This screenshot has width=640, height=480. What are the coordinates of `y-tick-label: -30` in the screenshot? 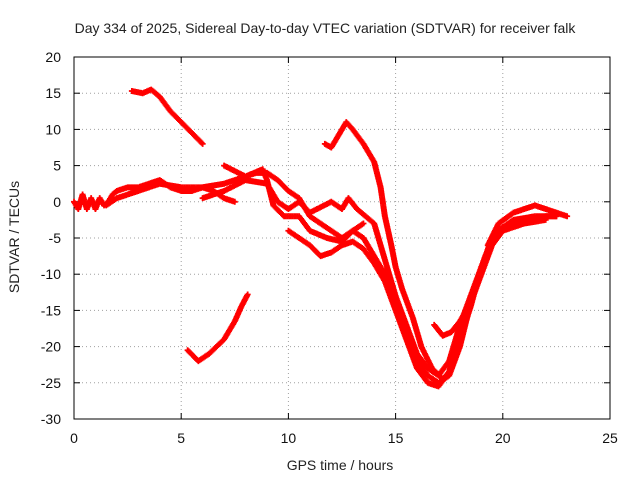 It's located at (51, 419).